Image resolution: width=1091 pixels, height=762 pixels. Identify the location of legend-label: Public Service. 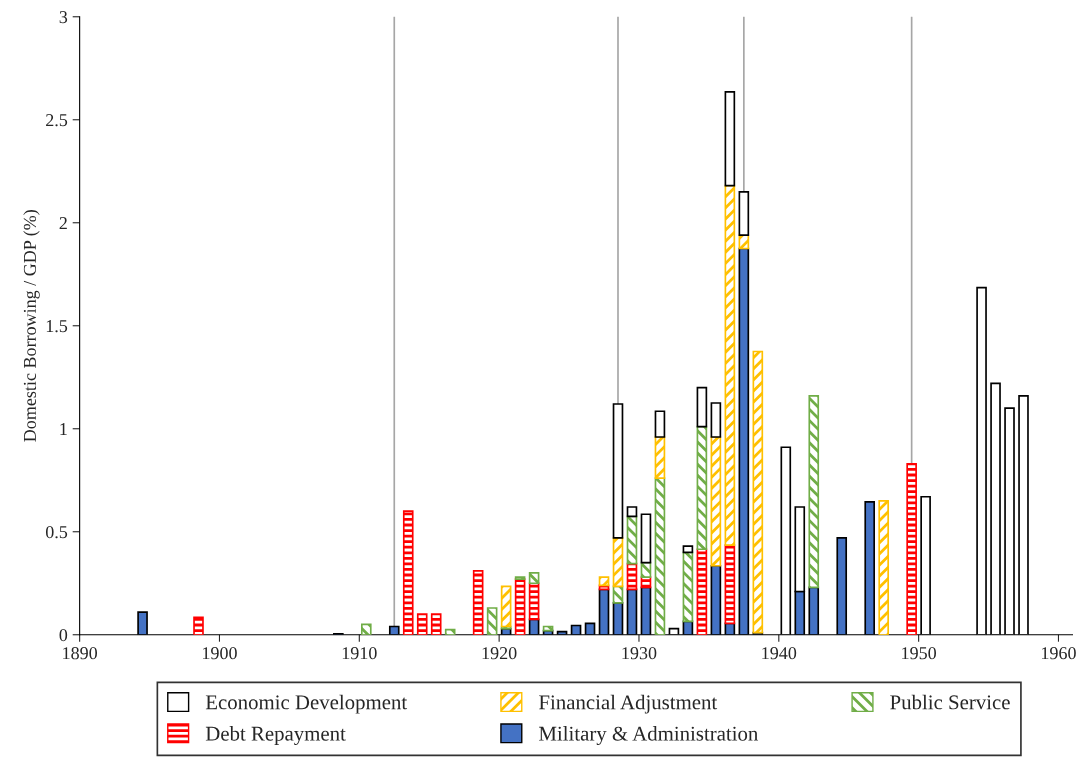
(950, 702).